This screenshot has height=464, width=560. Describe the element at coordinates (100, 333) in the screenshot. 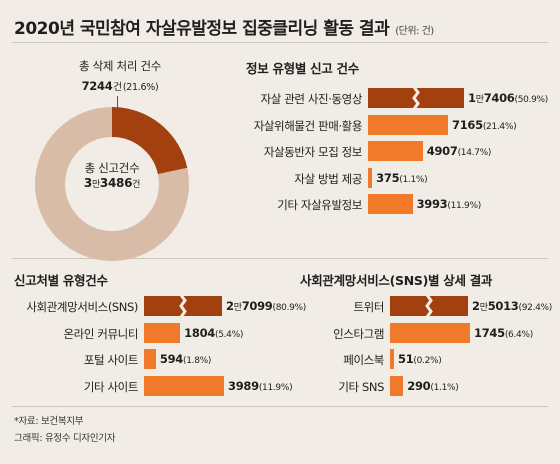

I see `bar-category-label: 온라인 커뮤니티` at that location.